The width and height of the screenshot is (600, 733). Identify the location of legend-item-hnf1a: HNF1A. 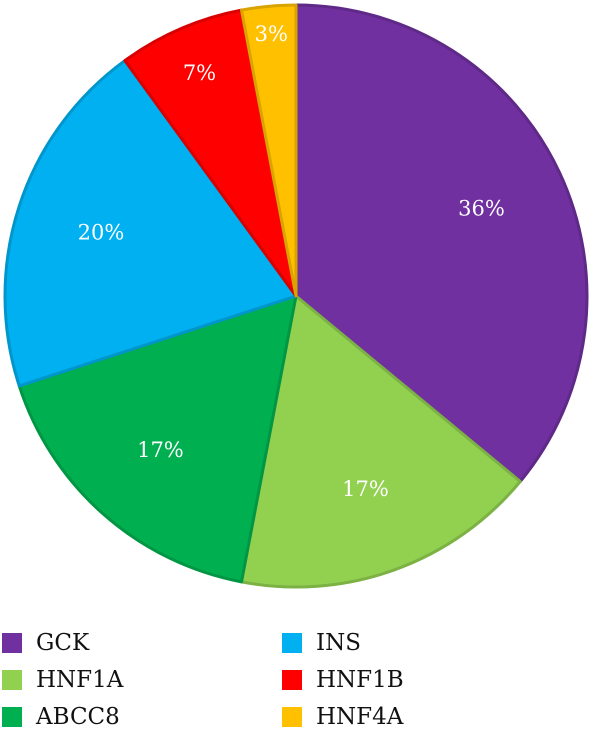
(62, 680).